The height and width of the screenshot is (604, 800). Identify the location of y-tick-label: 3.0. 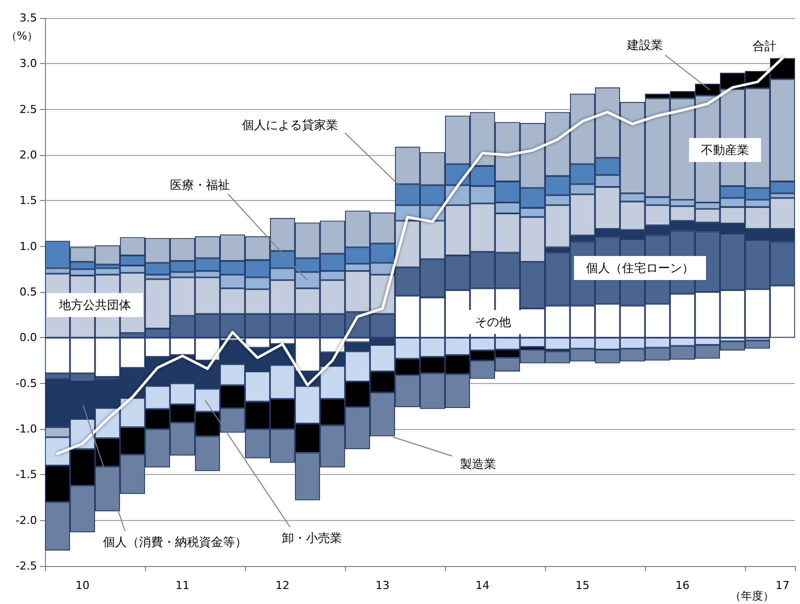
(28, 63).